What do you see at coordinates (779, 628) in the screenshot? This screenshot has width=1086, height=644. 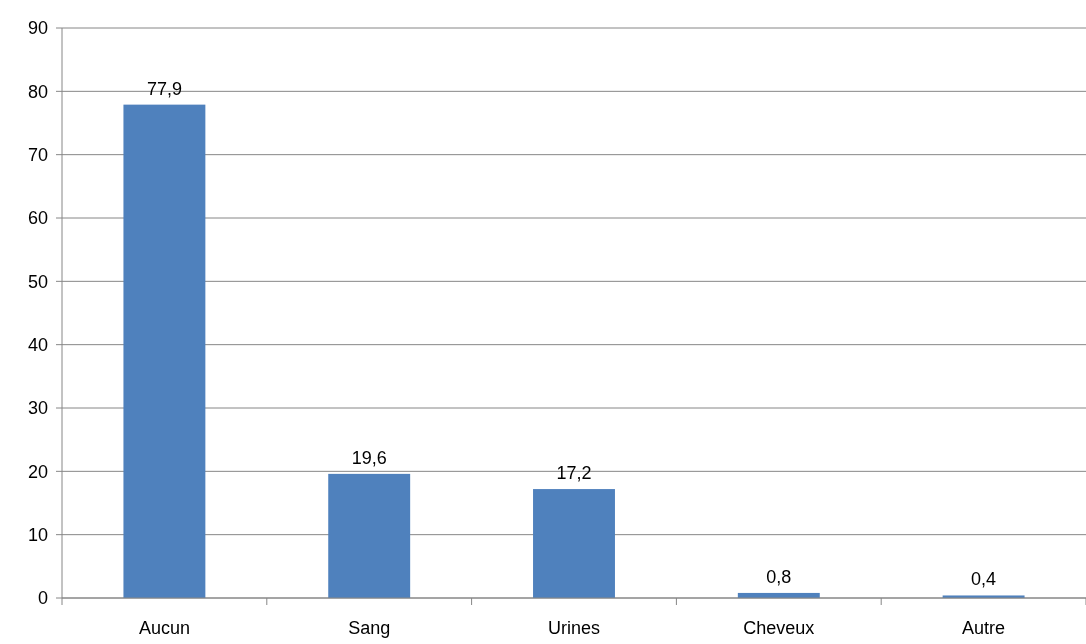 I see `x-tick-label: Cheveux` at bounding box center [779, 628].